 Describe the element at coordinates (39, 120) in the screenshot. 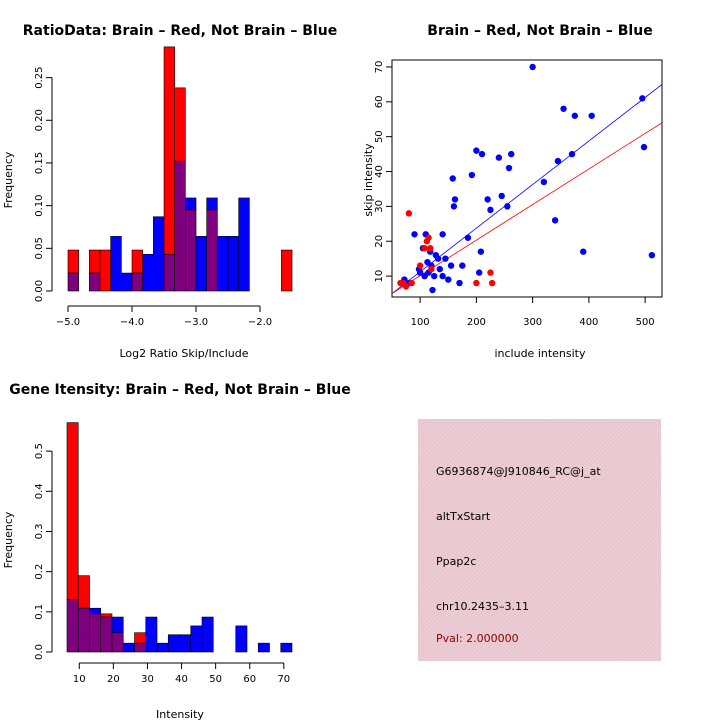

I see `y-tick-label: 0.20` at that location.